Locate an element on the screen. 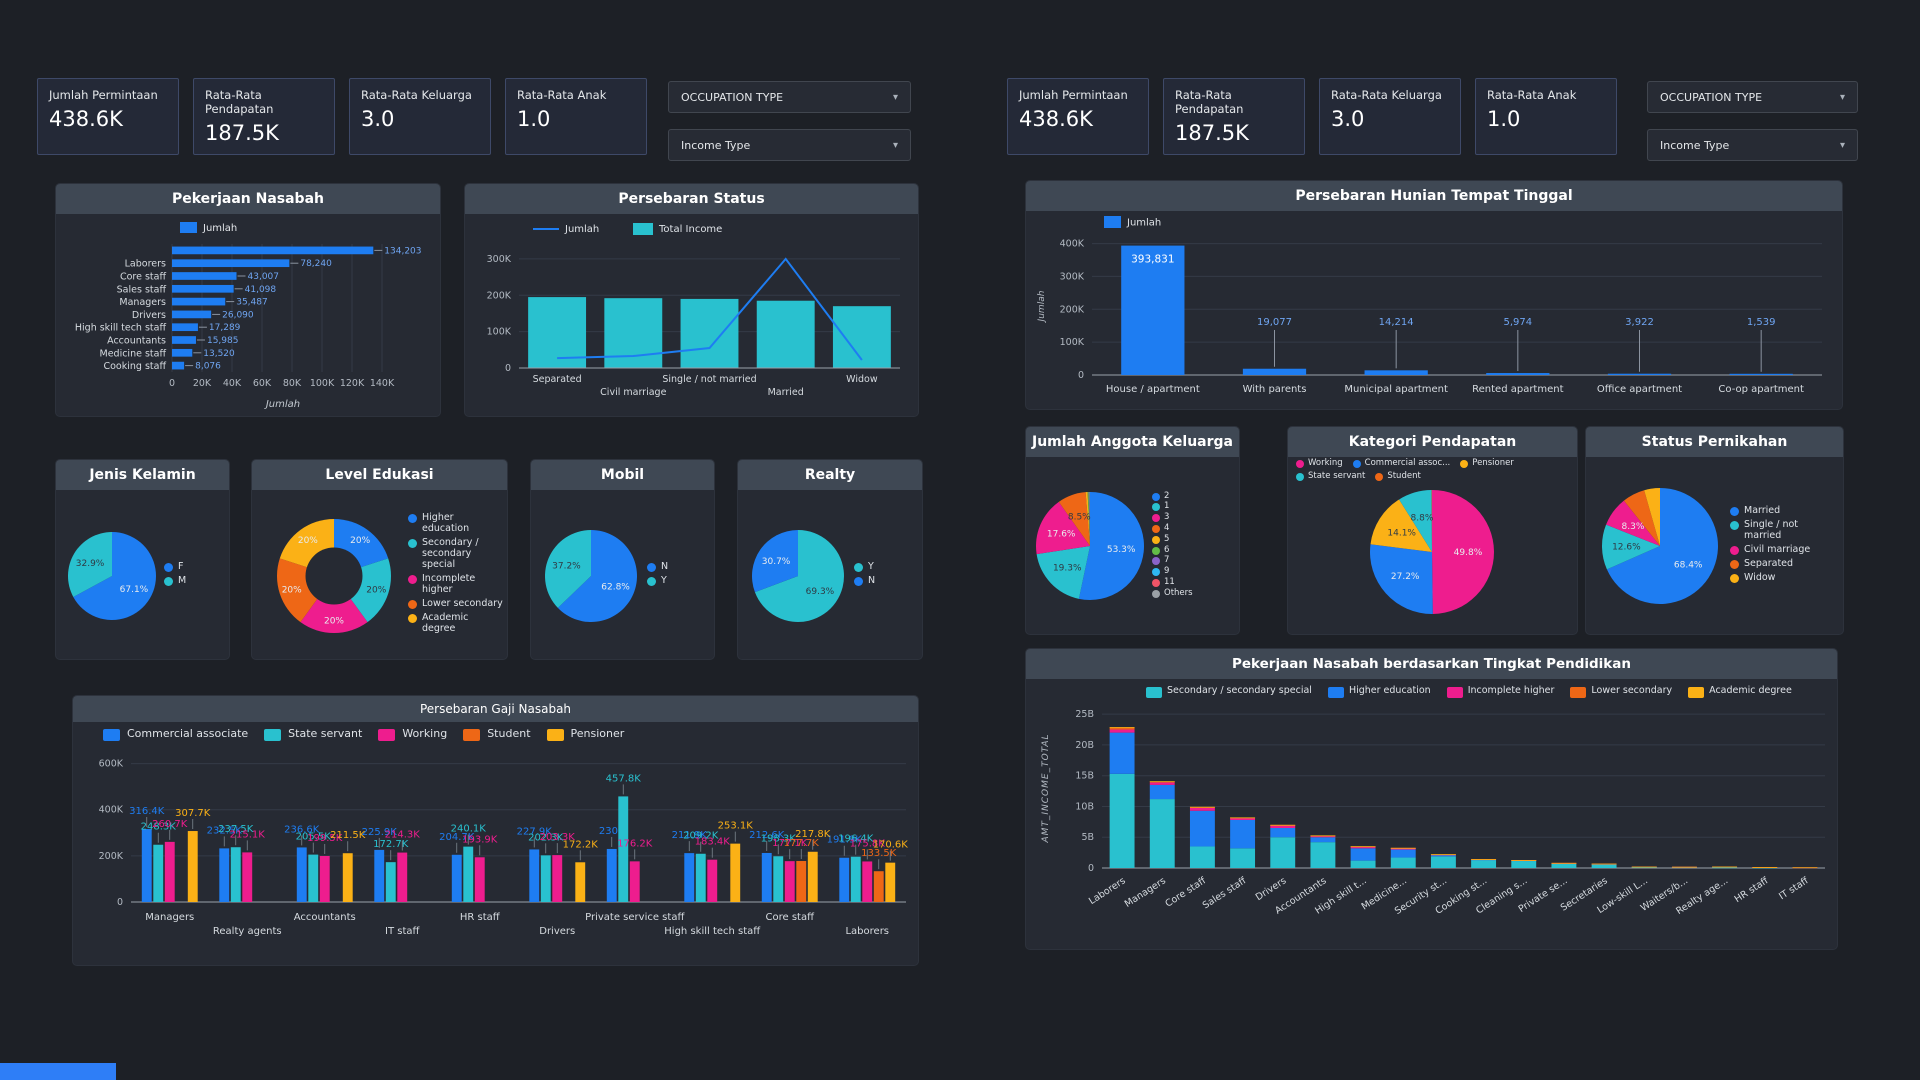  legend-item: Others is located at coordinates (1172, 593).